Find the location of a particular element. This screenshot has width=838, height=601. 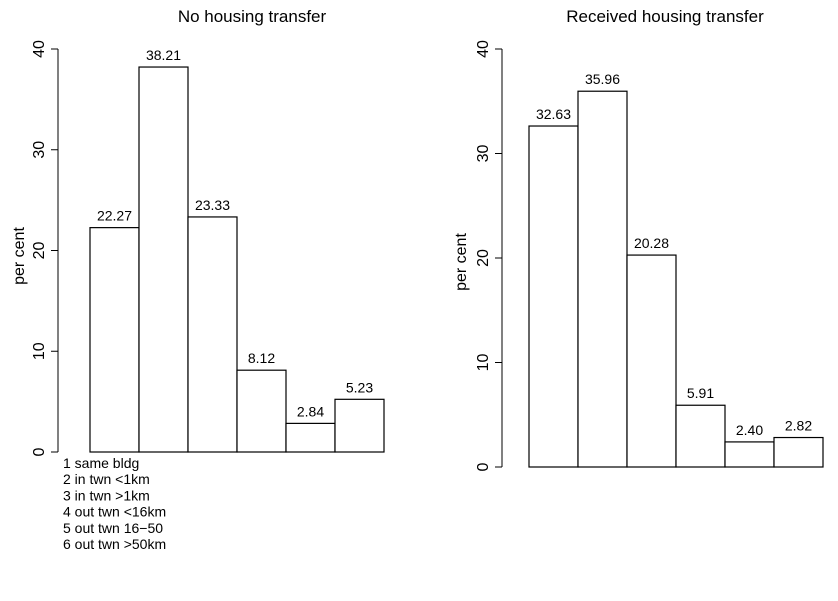

bar-value-label: 5.91 is located at coordinates (700, 393).